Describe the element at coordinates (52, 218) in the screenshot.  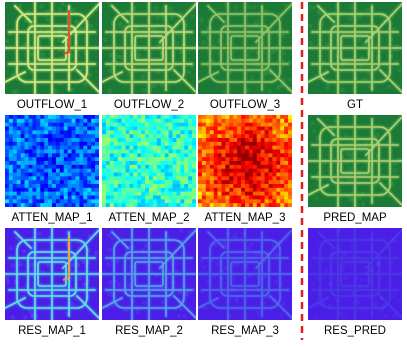
I see `panel-label: ATTEN_MAP_1` at that location.